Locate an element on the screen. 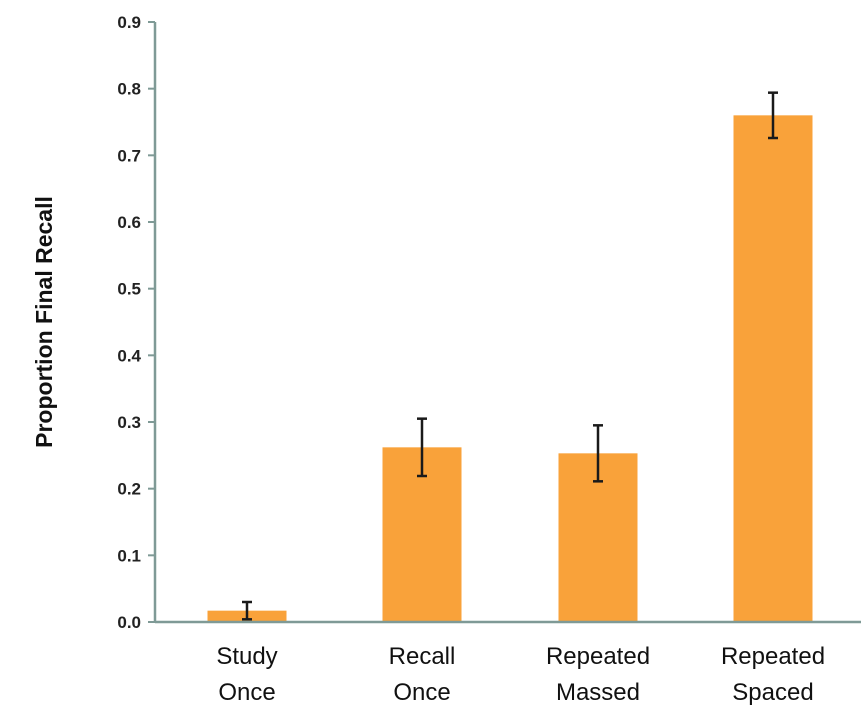  bar is located at coordinates (773, 368).